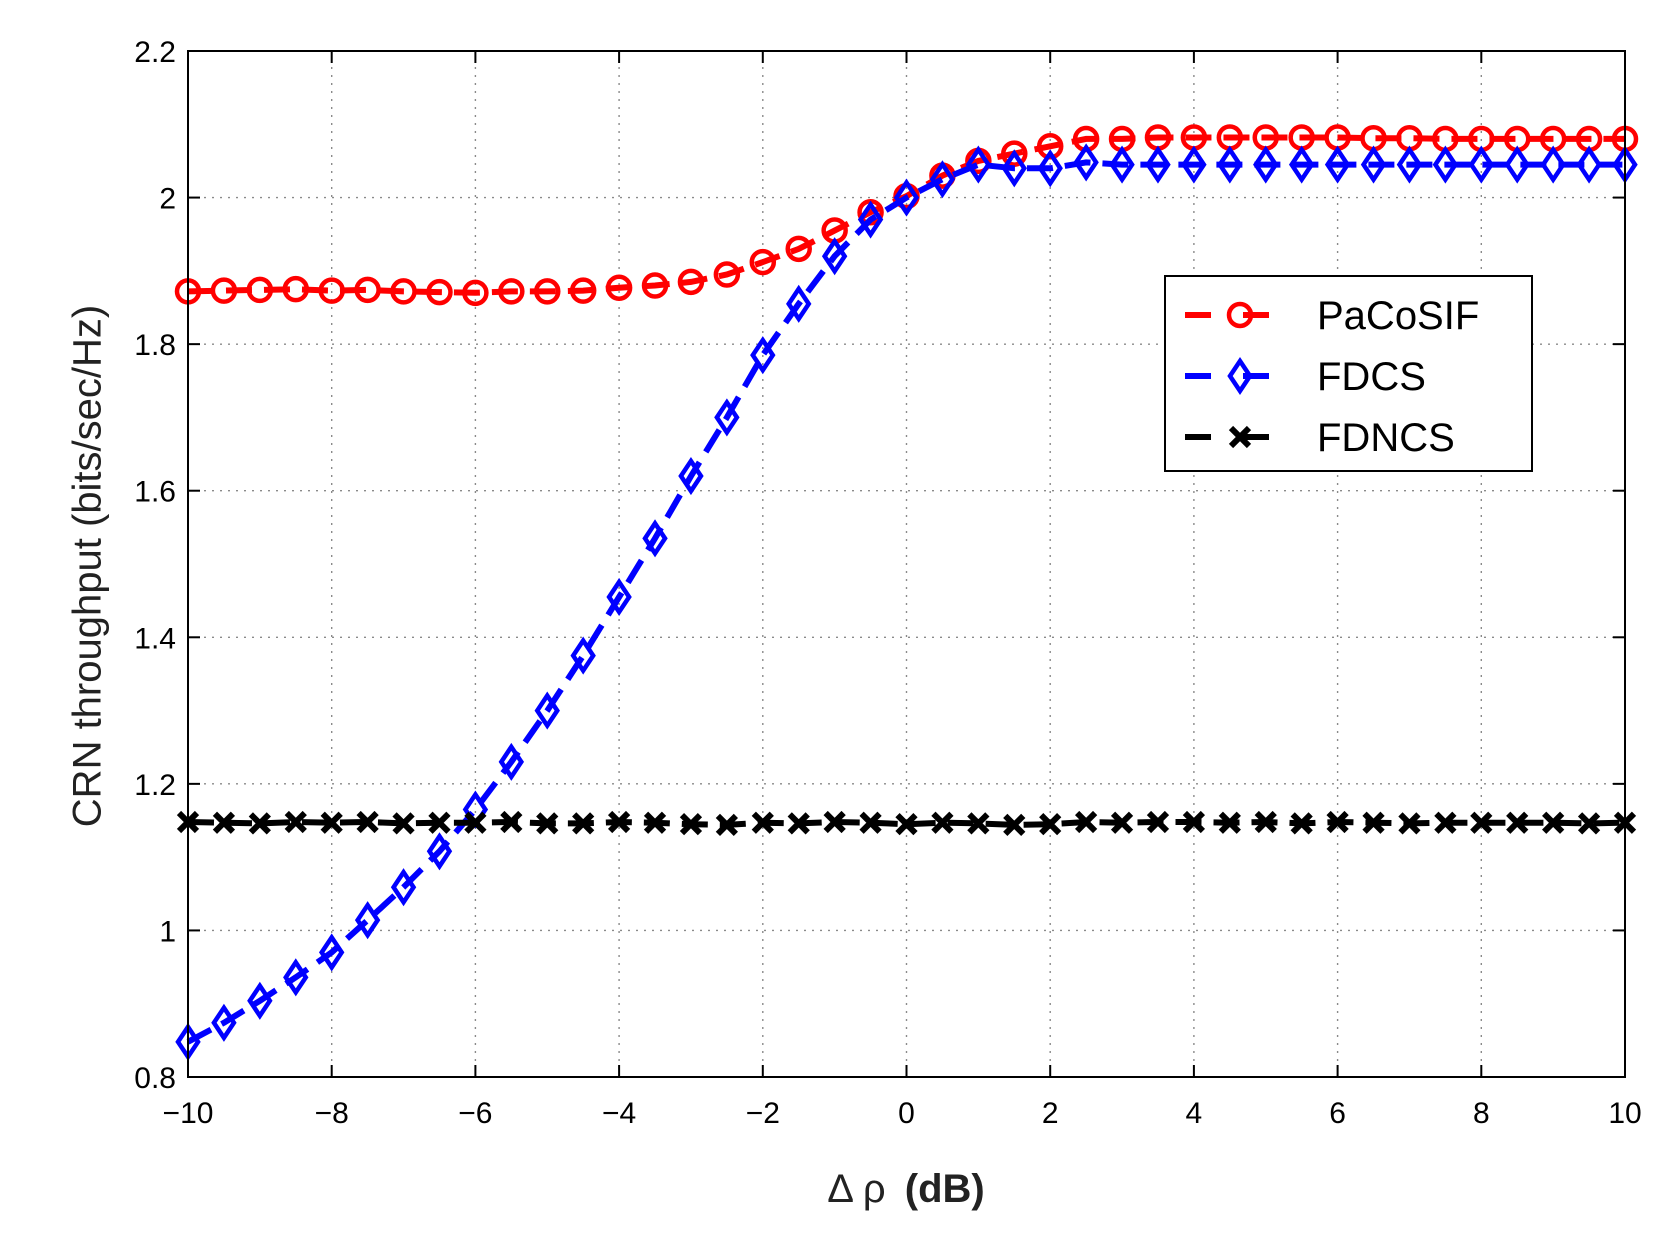 The height and width of the screenshot is (1237, 1670). What do you see at coordinates (906, 1113) in the screenshot?
I see `x-tick-label: 0` at bounding box center [906, 1113].